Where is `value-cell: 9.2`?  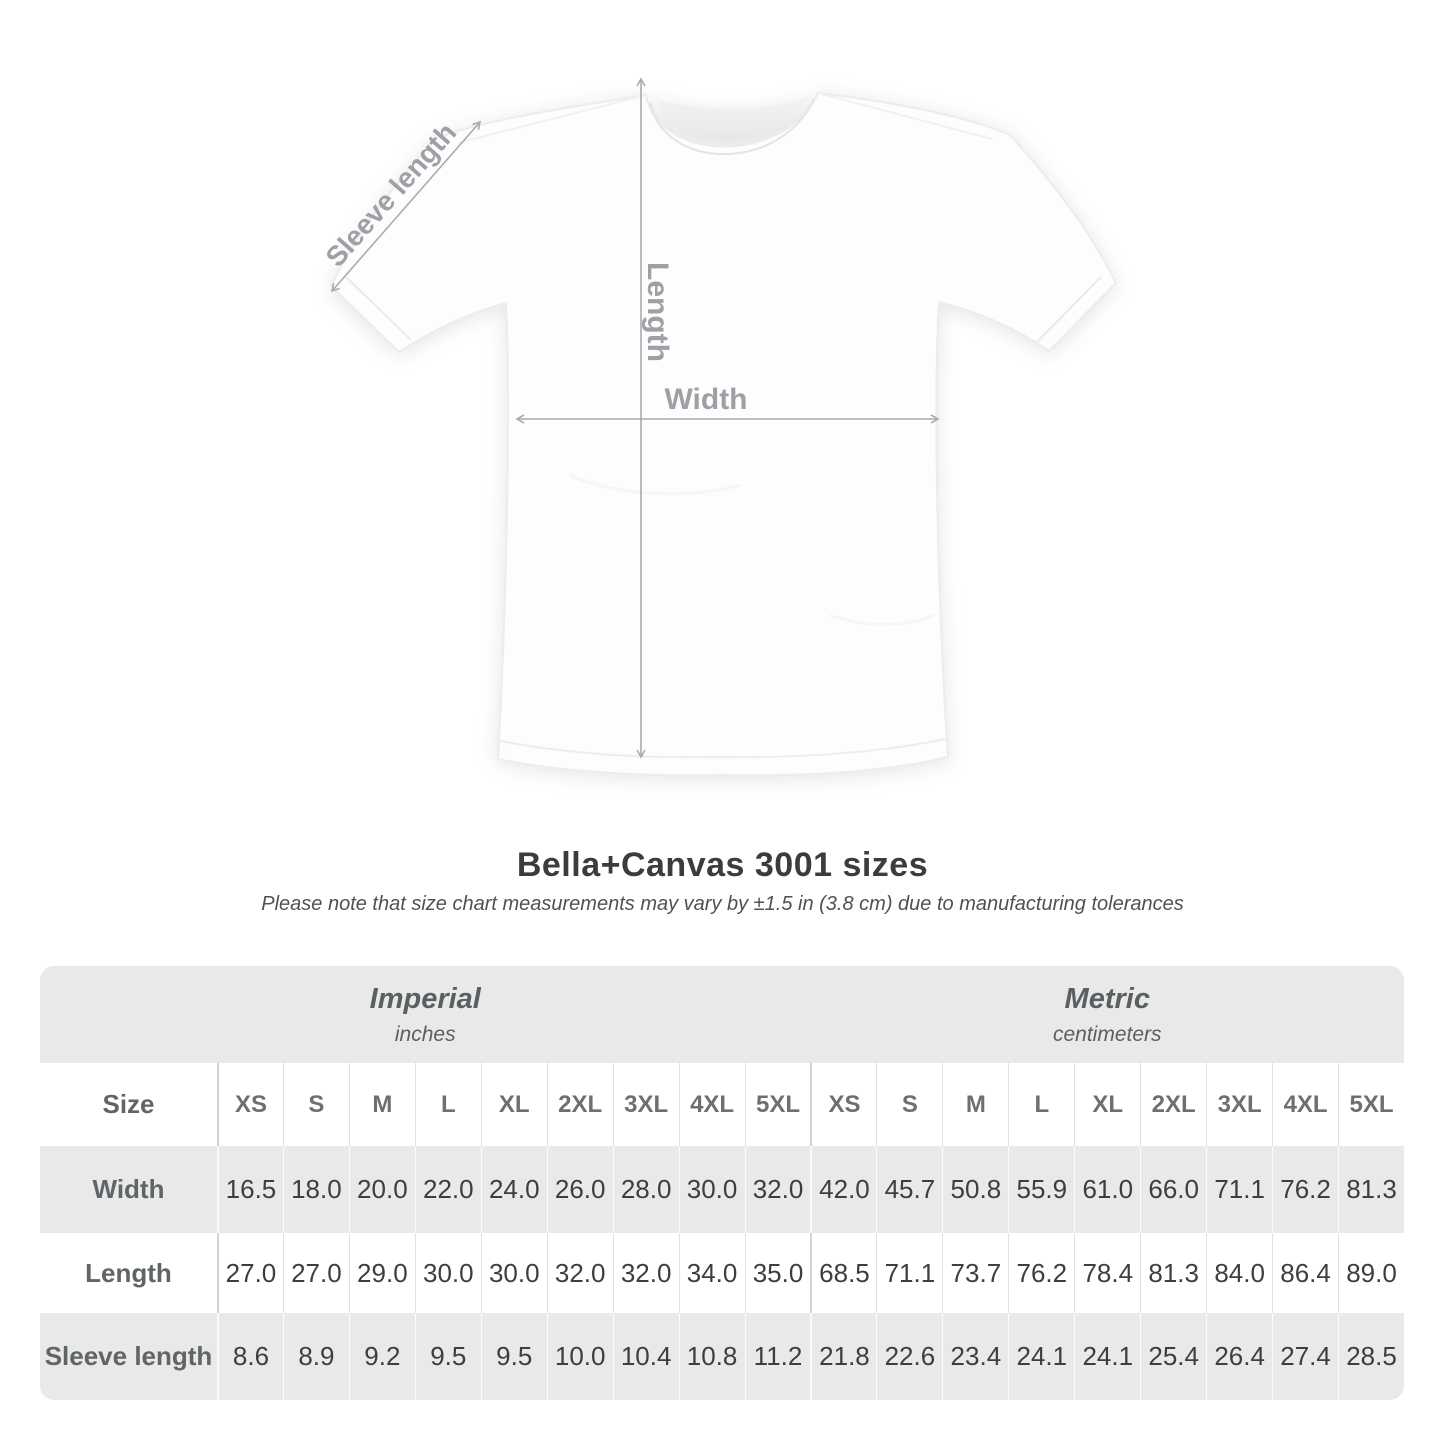
value-cell: 9.2 is located at coordinates (381, 1356).